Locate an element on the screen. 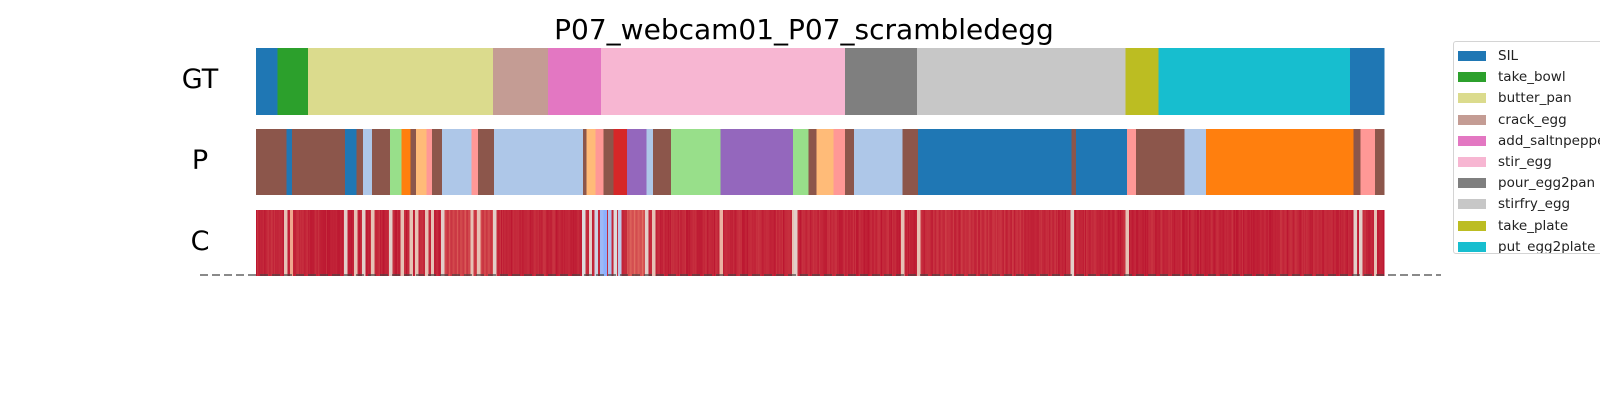  legend-swatch is located at coordinates (1472, 140).